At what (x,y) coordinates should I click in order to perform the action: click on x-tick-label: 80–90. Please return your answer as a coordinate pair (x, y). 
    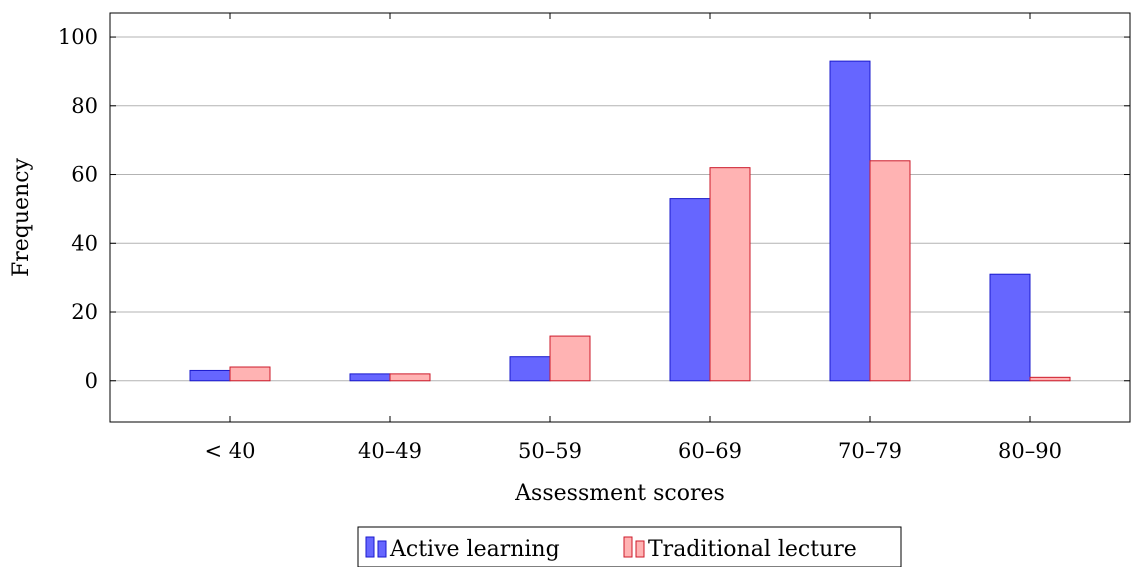
    Looking at the image, I should click on (1030, 451).